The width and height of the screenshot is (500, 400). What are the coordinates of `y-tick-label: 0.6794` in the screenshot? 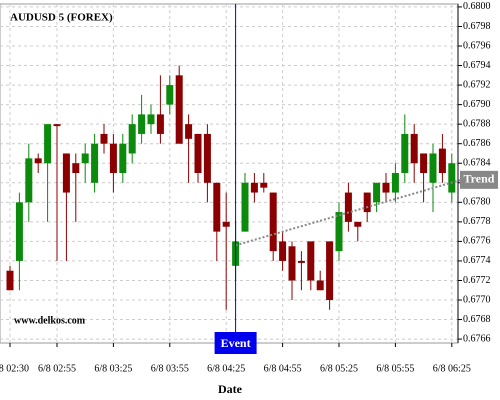 It's located at (477, 65).